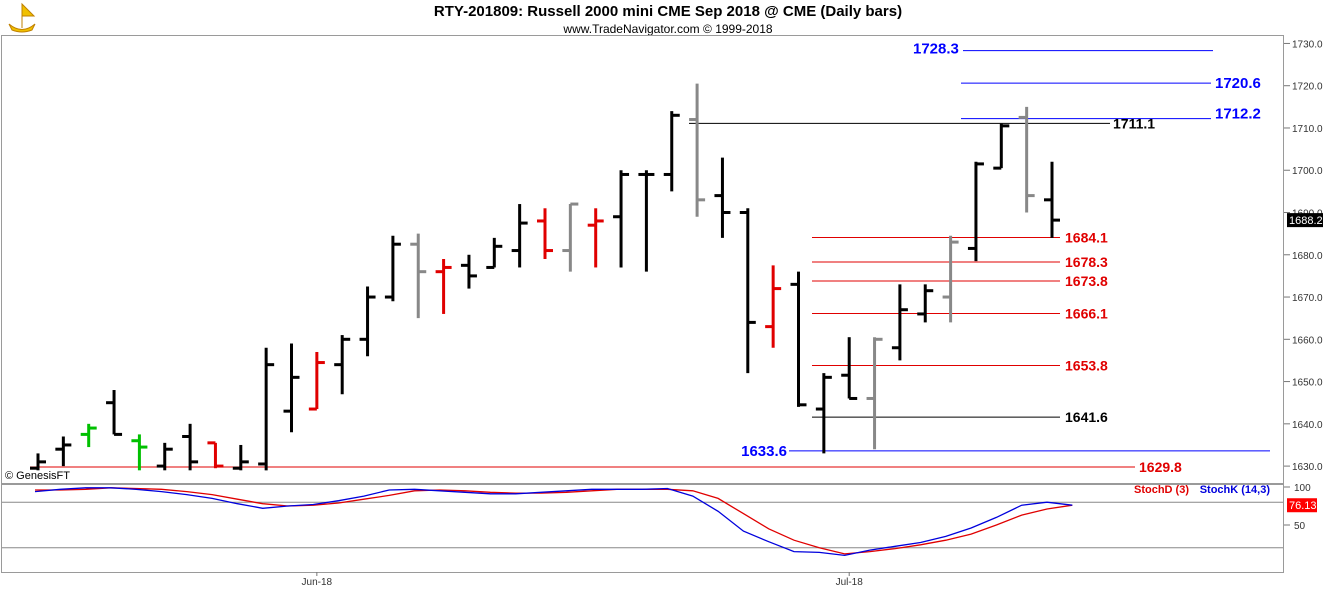 This screenshot has height=591, width=1336. What do you see at coordinates (583, 580) in the screenshot?
I see `date-axis: Jun-18 Jul-18` at bounding box center [583, 580].